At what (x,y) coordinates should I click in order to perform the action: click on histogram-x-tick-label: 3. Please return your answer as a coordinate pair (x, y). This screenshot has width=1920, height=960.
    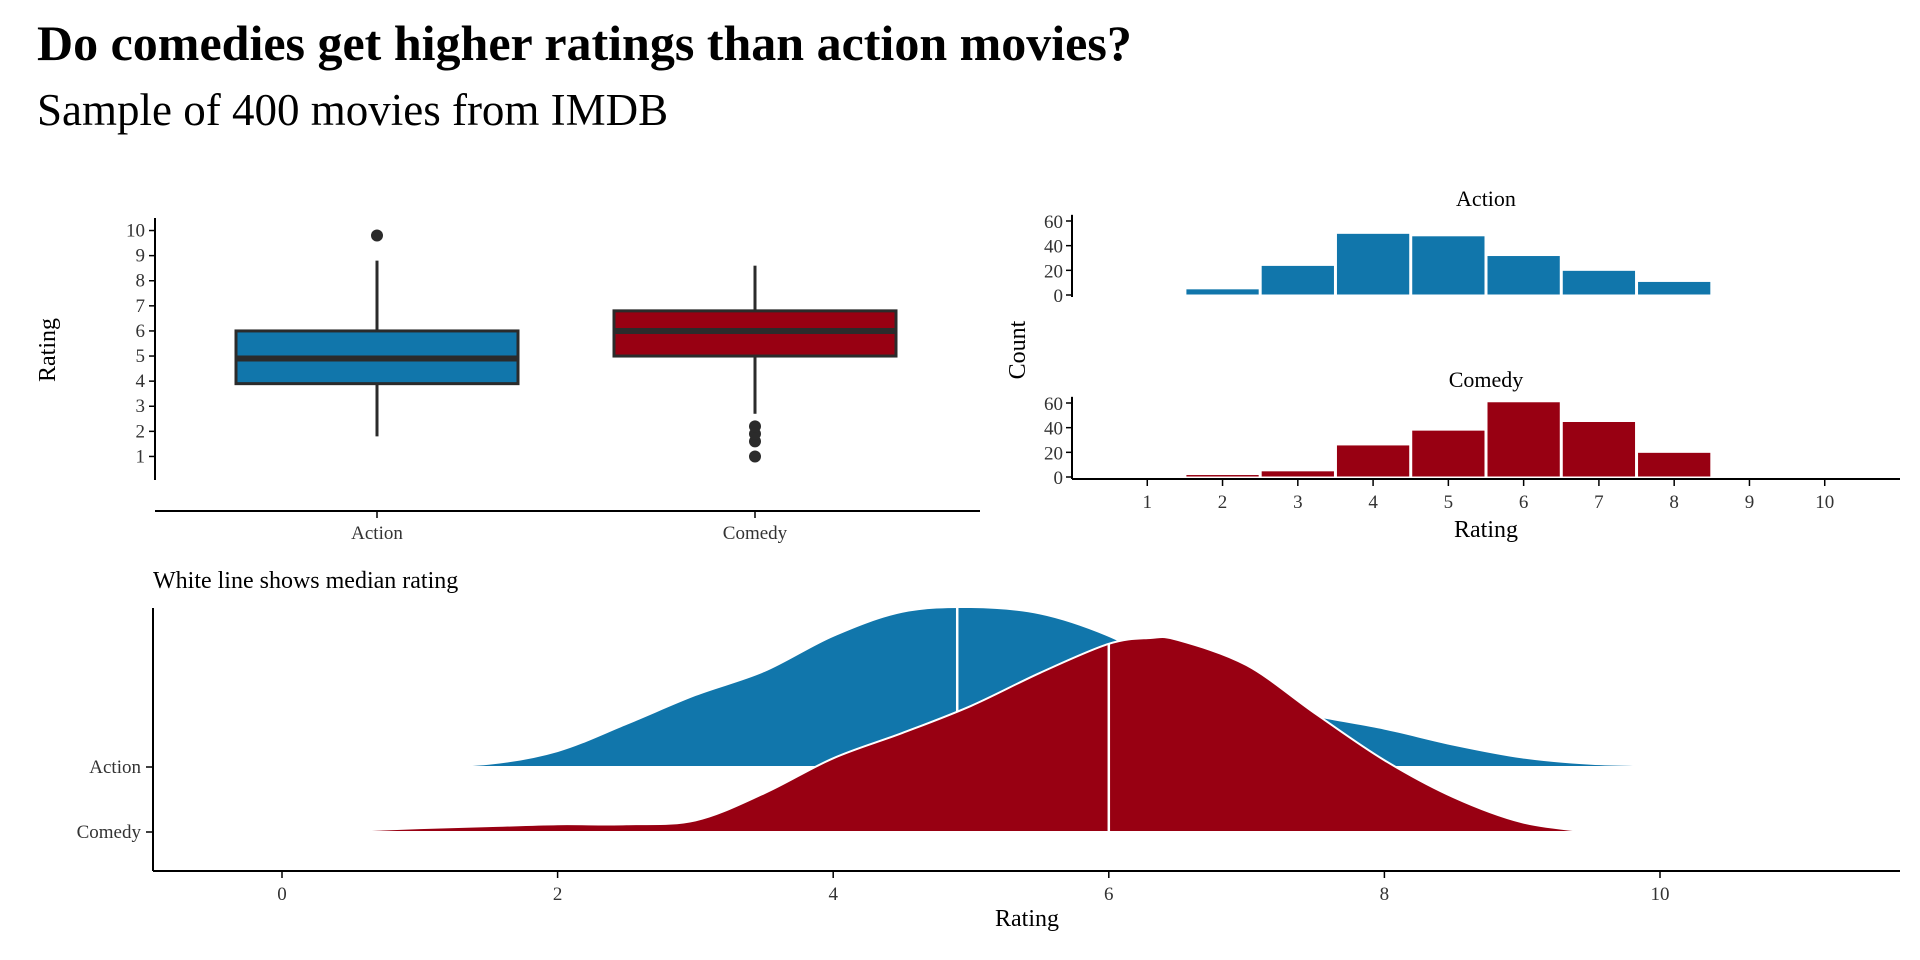
    Looking at the image, I should click on (1298, 502).